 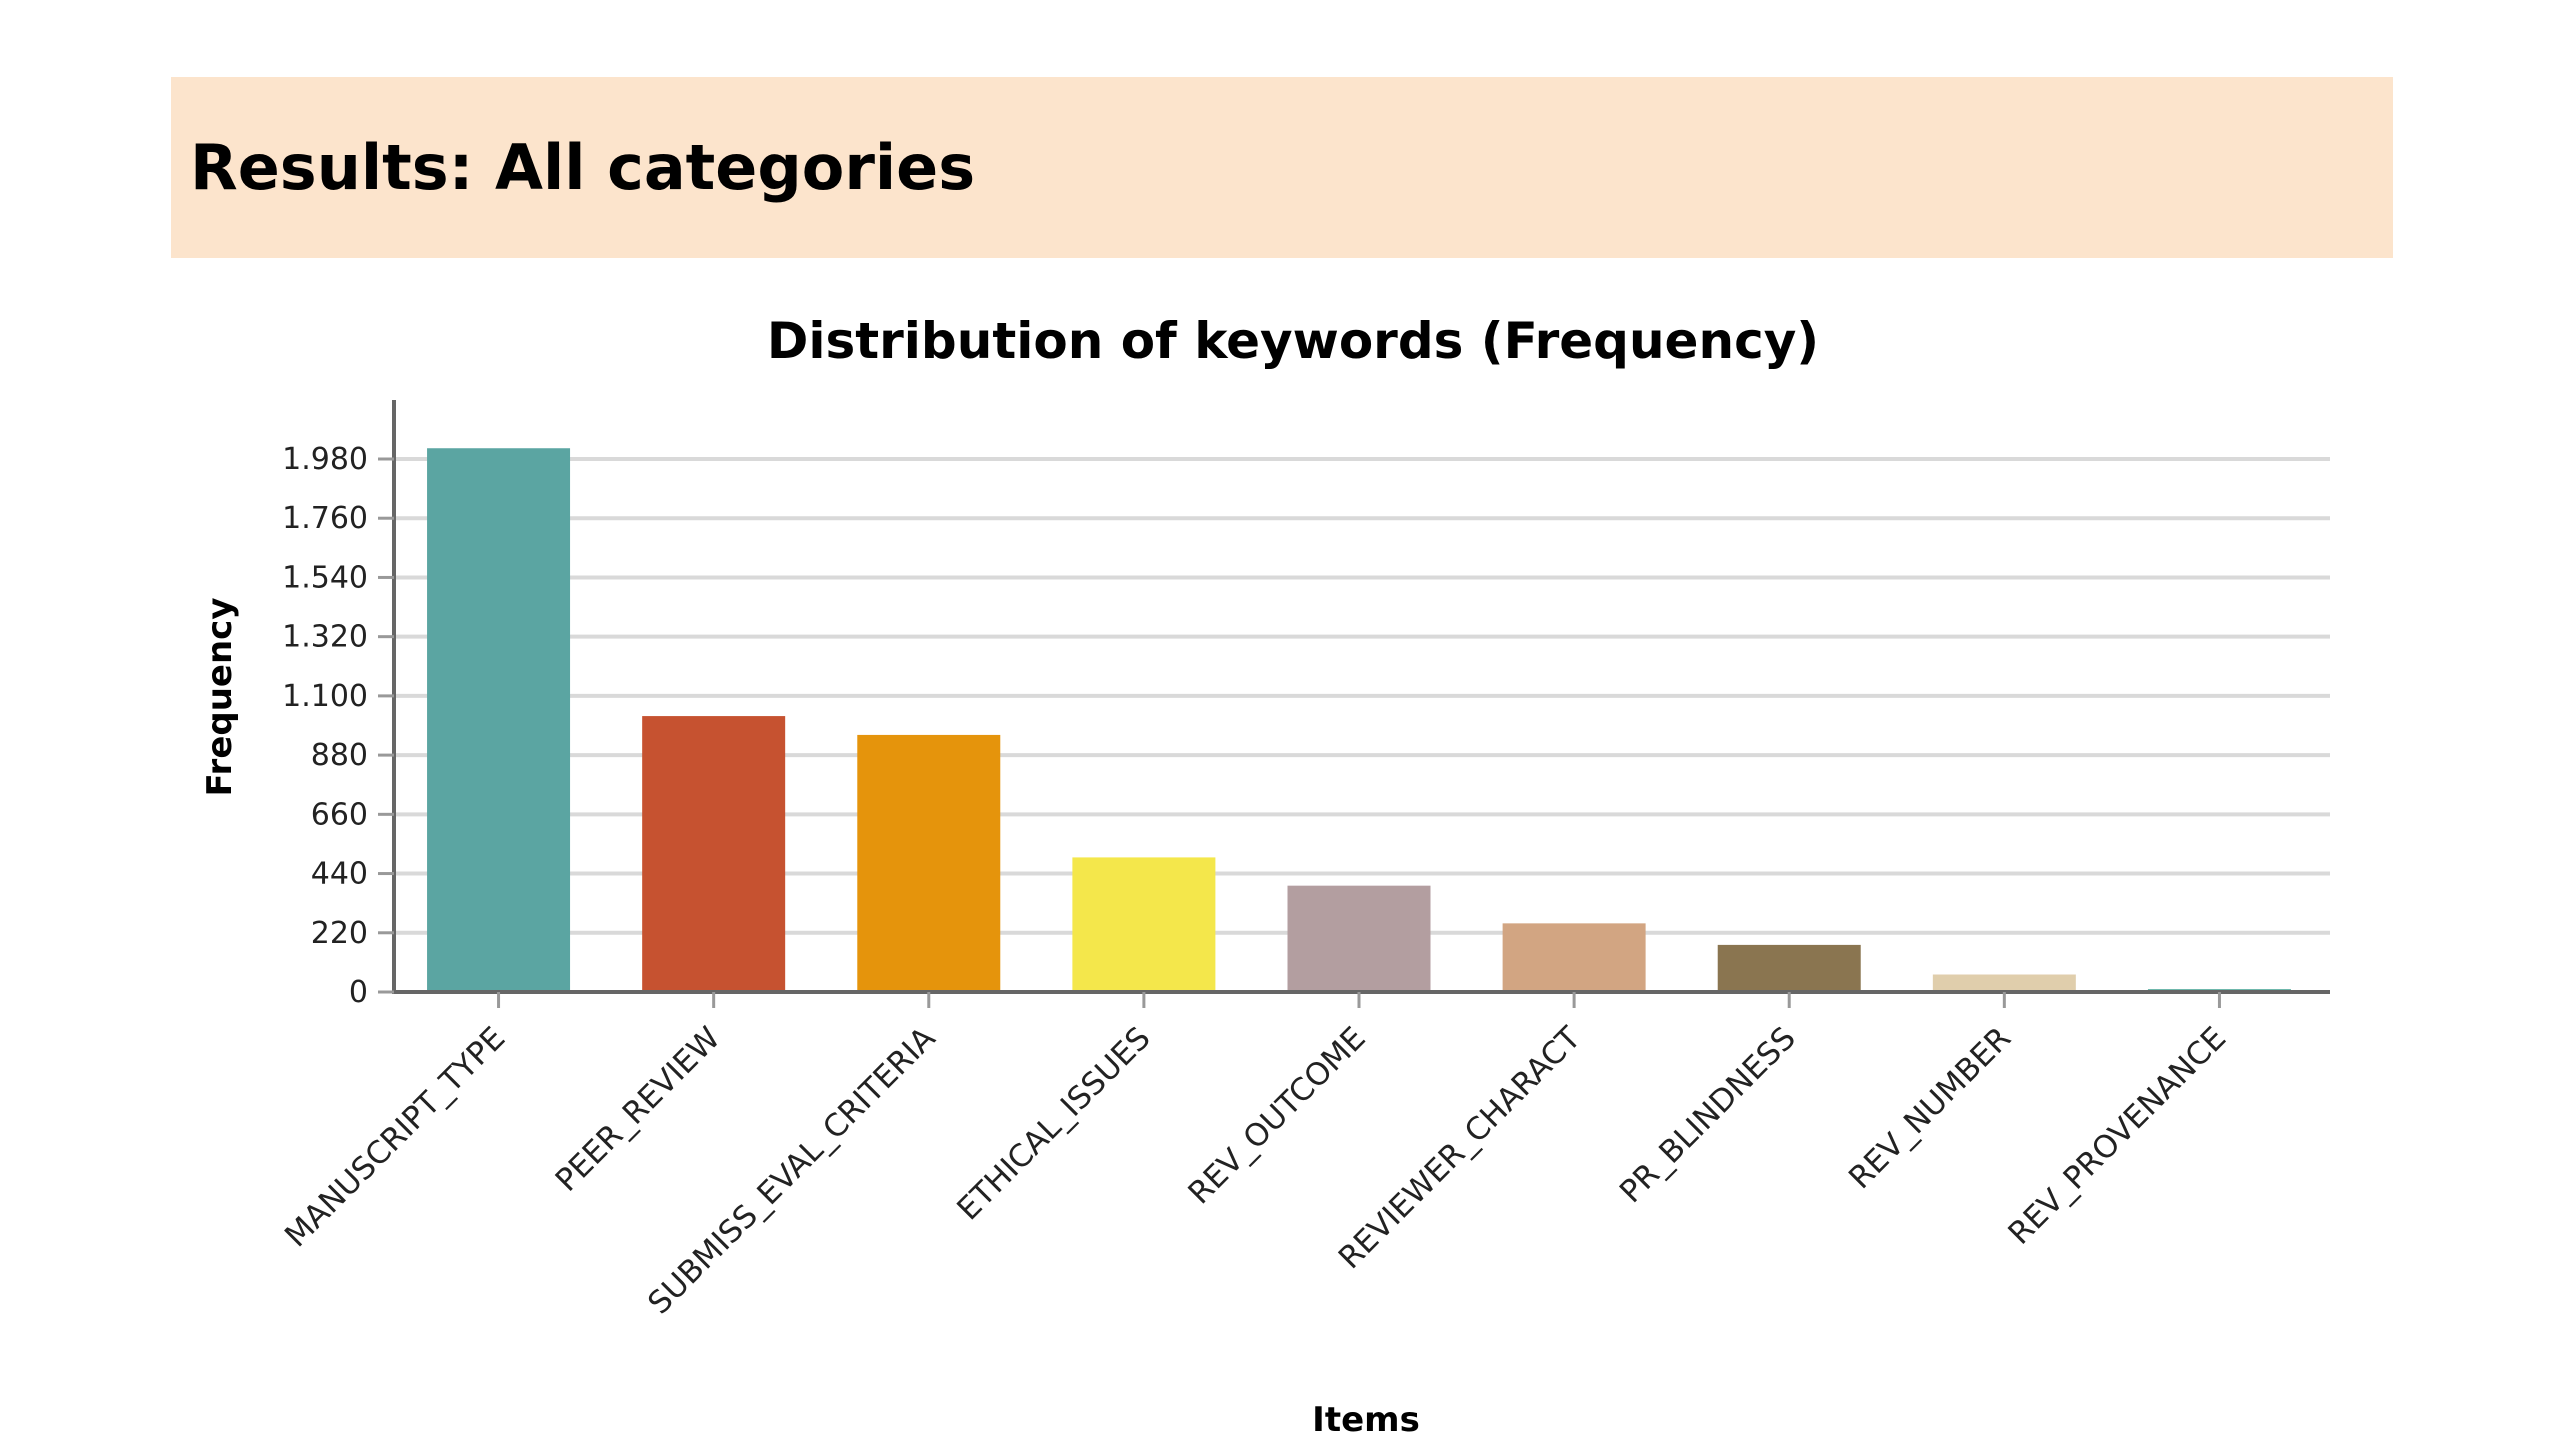 I want to click on x-tick-label: ETHICAL_ISSUES, so click(x=1053, y=1123).